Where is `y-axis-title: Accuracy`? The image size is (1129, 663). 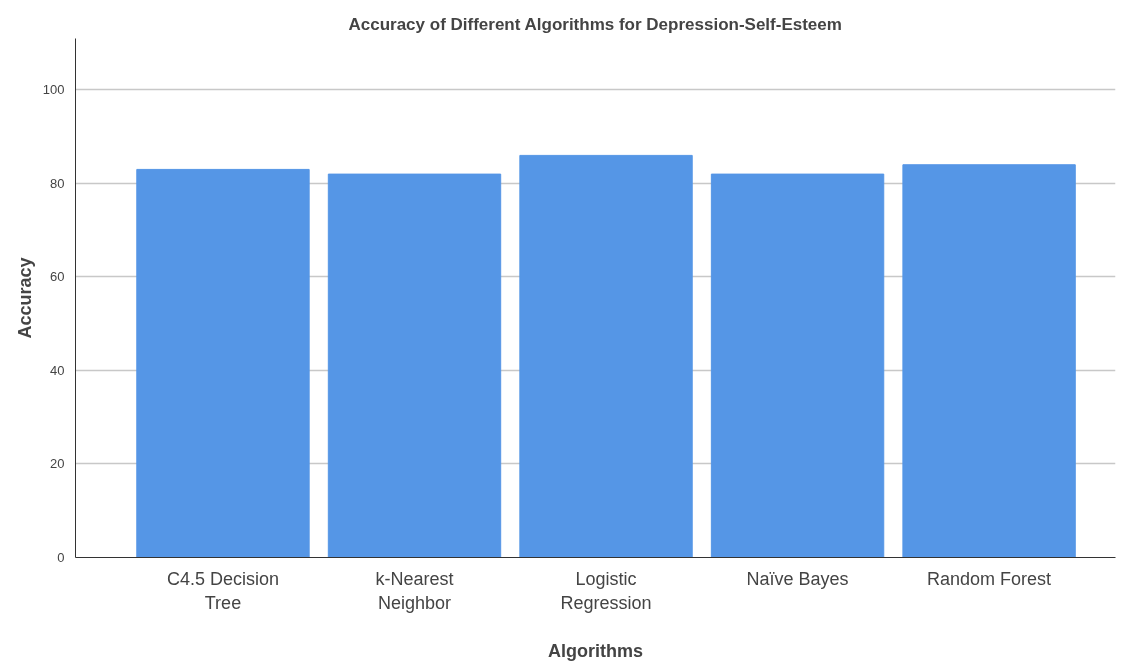
y-axis-title: Accuracy is located at coordinates (24, 298).